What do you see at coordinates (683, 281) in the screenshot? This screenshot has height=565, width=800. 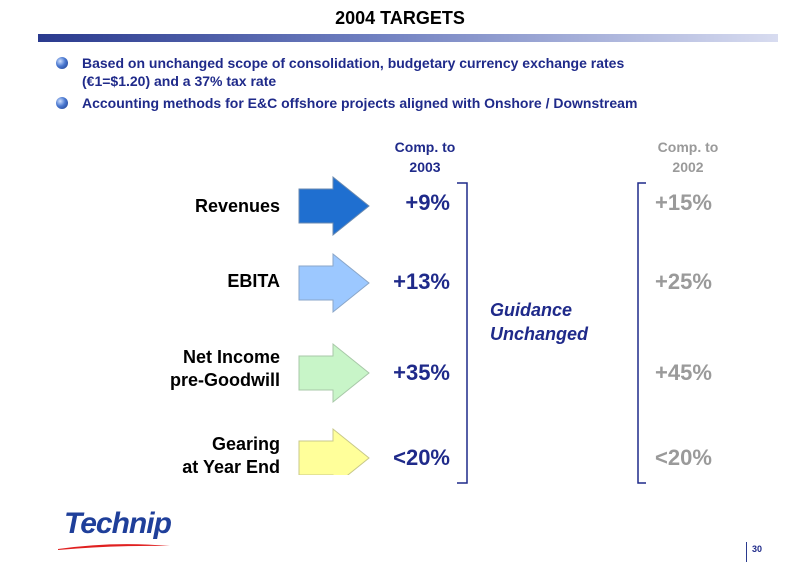 I see `value-2002-ebita: +25%` at bounding box center [683, 281].